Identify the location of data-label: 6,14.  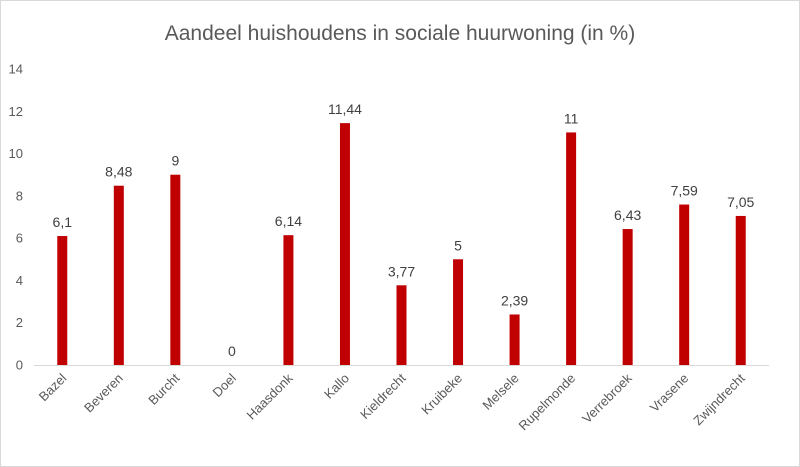
(288, 221).